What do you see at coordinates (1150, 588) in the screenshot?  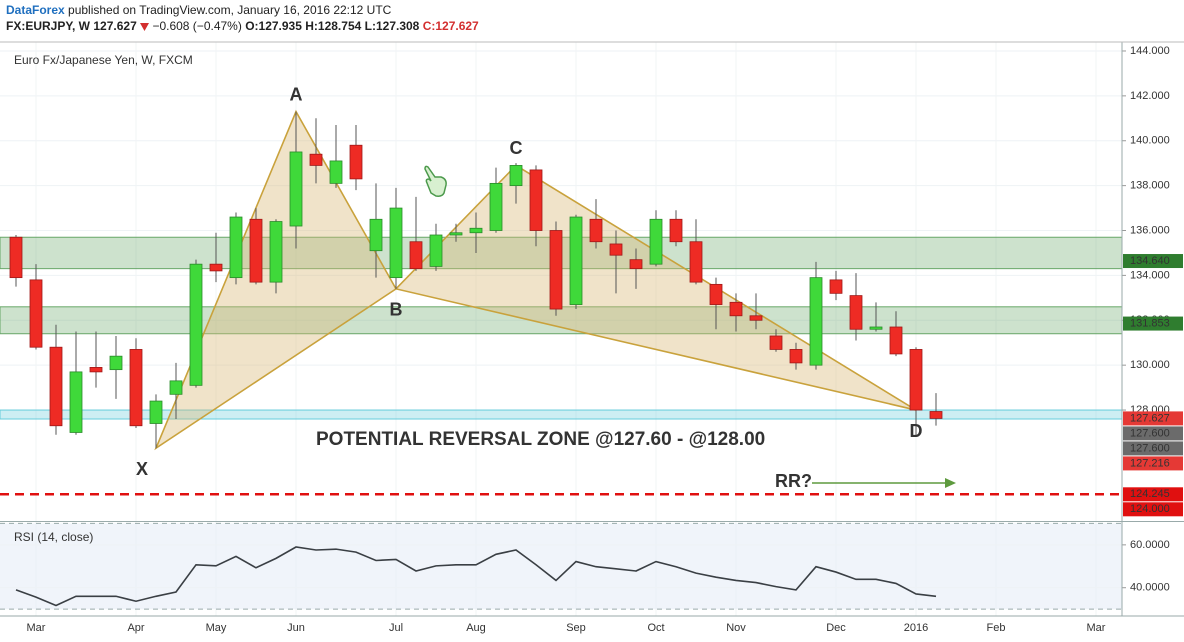 I see `y-tick-label: 40.0000` at bounding box center [1150, 588].